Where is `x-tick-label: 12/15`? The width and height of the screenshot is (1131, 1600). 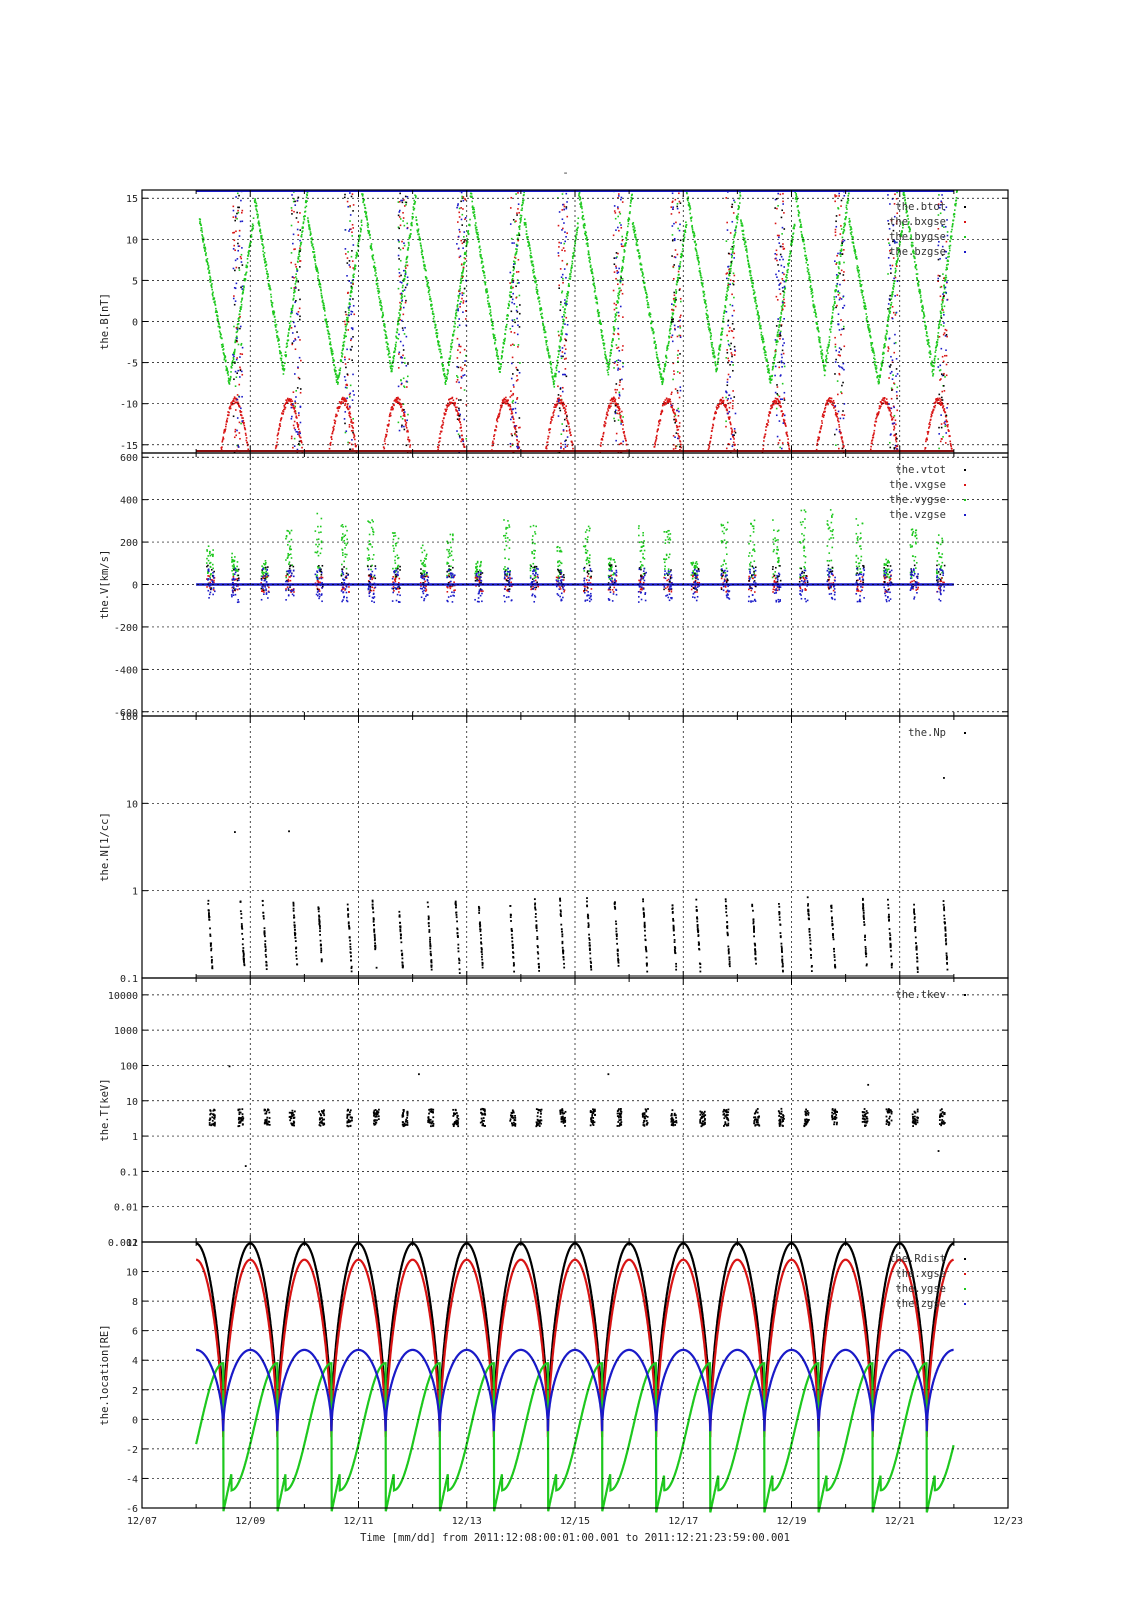 x-tick-label: 12/15 is located at coordinates (575, 1521).